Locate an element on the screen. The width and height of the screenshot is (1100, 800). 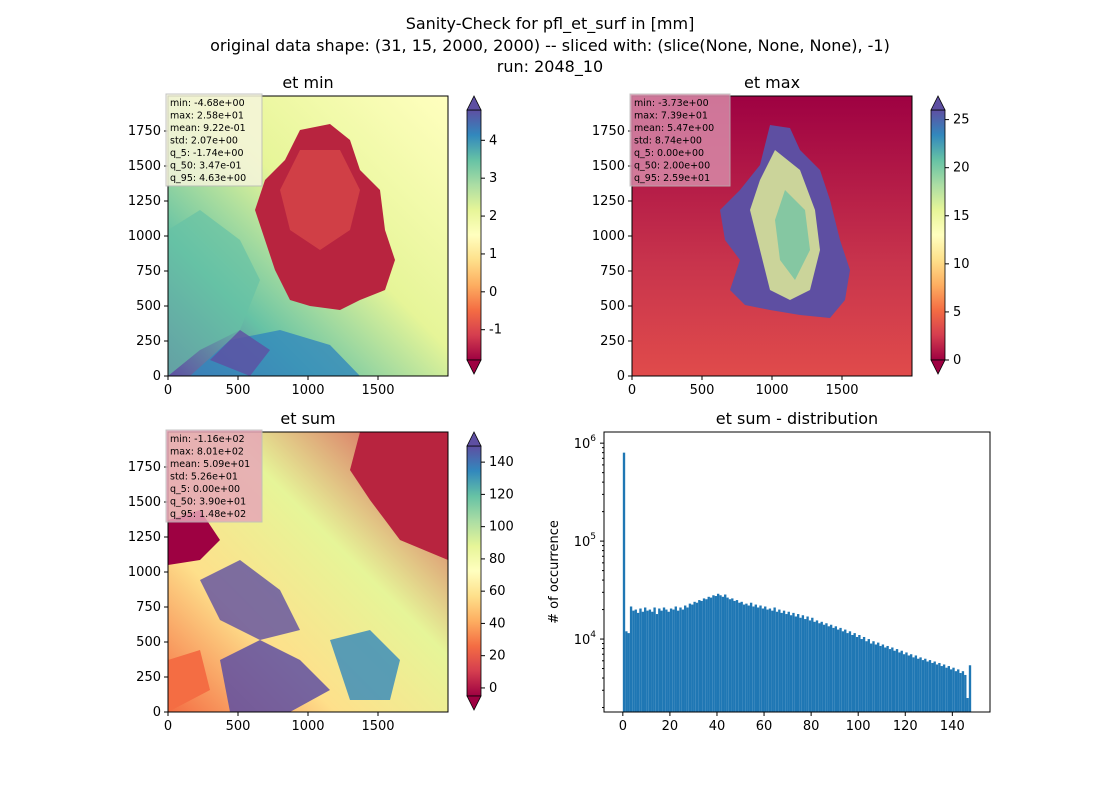
colorbar-tick-label: 140 is located at coordinates (501, 462).